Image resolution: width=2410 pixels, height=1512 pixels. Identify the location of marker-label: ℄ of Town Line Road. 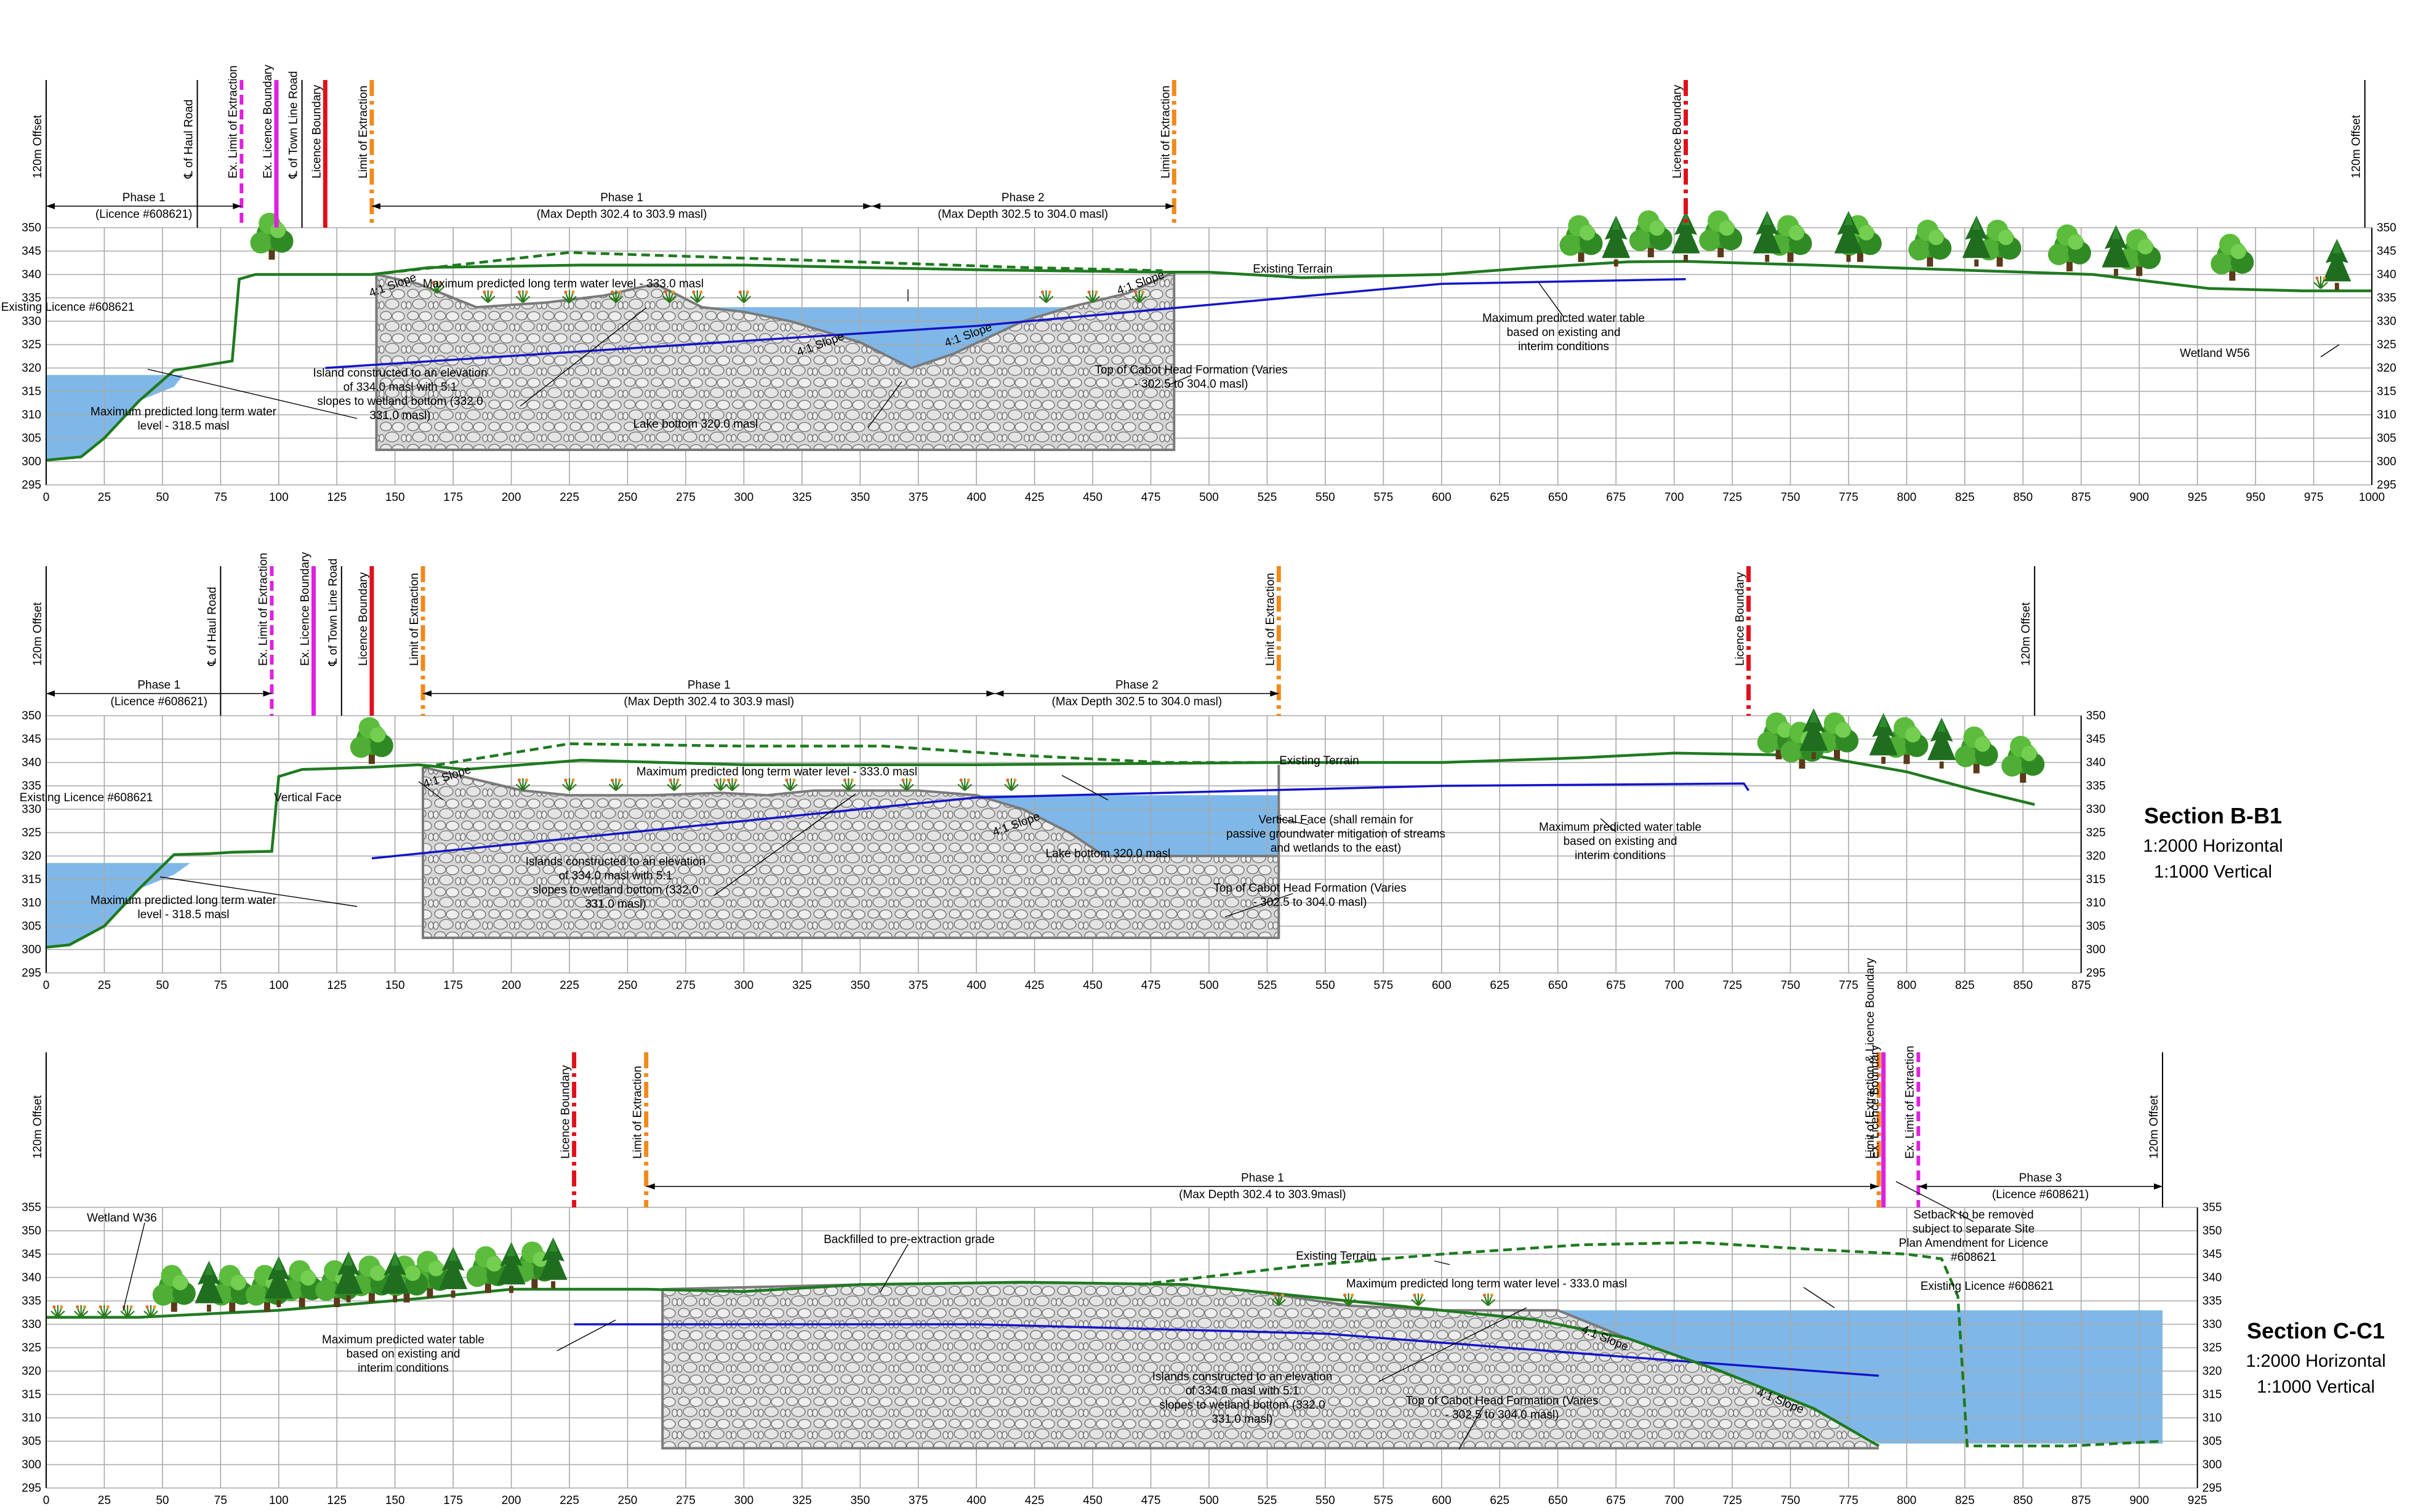
(333, 612).